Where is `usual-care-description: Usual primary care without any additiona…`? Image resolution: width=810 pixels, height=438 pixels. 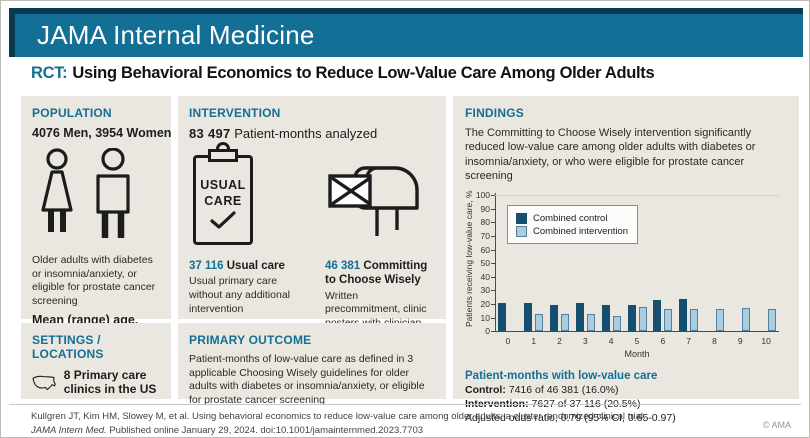
usual-care-description: Usual primary care without any additiona… is located at coordinates (239, 295).